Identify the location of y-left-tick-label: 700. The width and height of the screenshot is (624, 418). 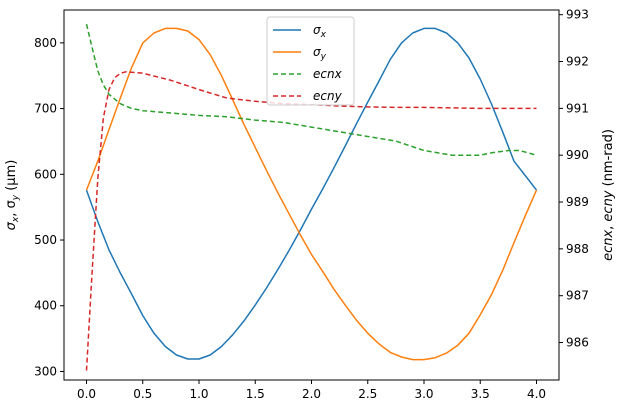
(45, 109).